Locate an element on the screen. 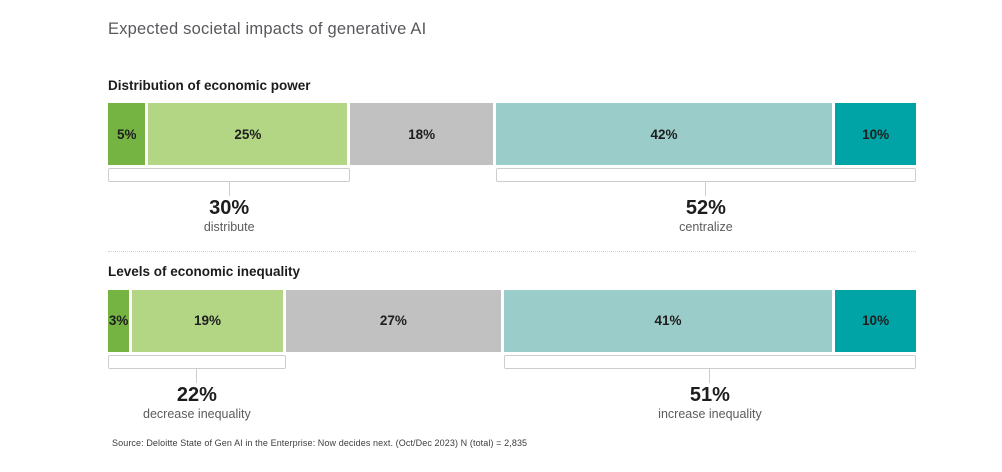 Image resolution: width=1002 pixels, height=472 pixels. bar-segment: 25% is located at coordinates (249, 134).